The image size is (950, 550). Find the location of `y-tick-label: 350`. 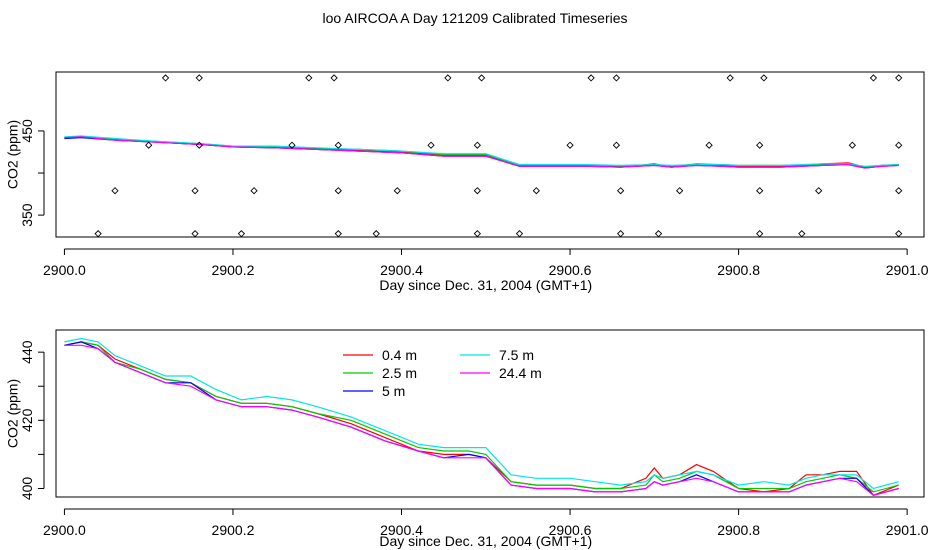

y-tick-label: 350 is located at coordinates (27, 215).